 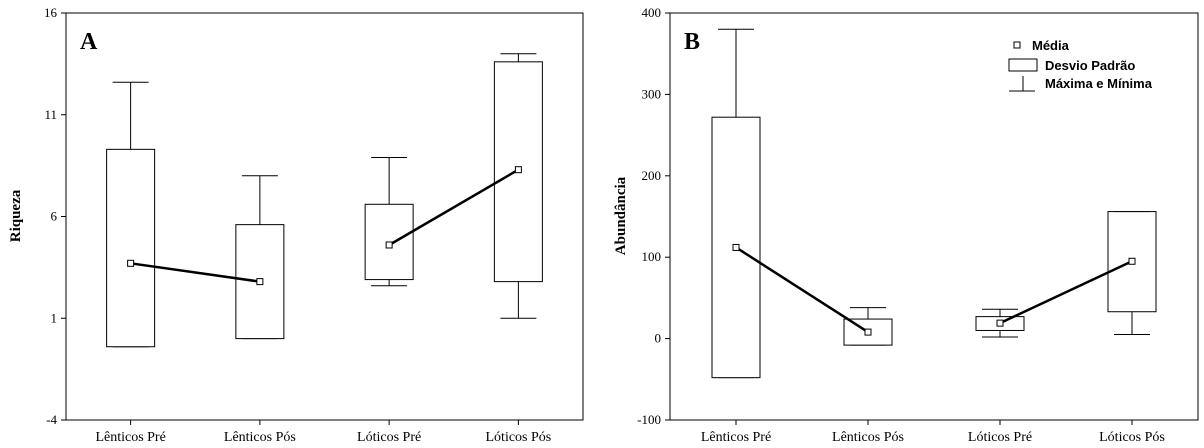 What do you see at coordinates (16, 215) in the screenshot?
I see `y-axis-title: Riqueza` at bounding box center [16, 215].